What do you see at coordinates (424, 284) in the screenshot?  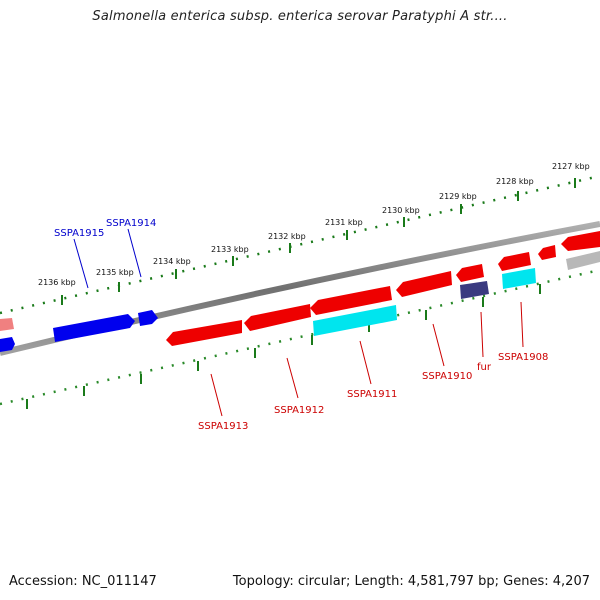 I see `gene-arrow-sspa1910` at bounding box center [424, 284].